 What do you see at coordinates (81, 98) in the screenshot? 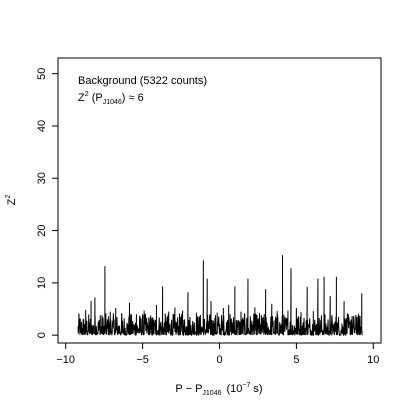
I see `annotation-z: Z` at bounding box center [81, 98].